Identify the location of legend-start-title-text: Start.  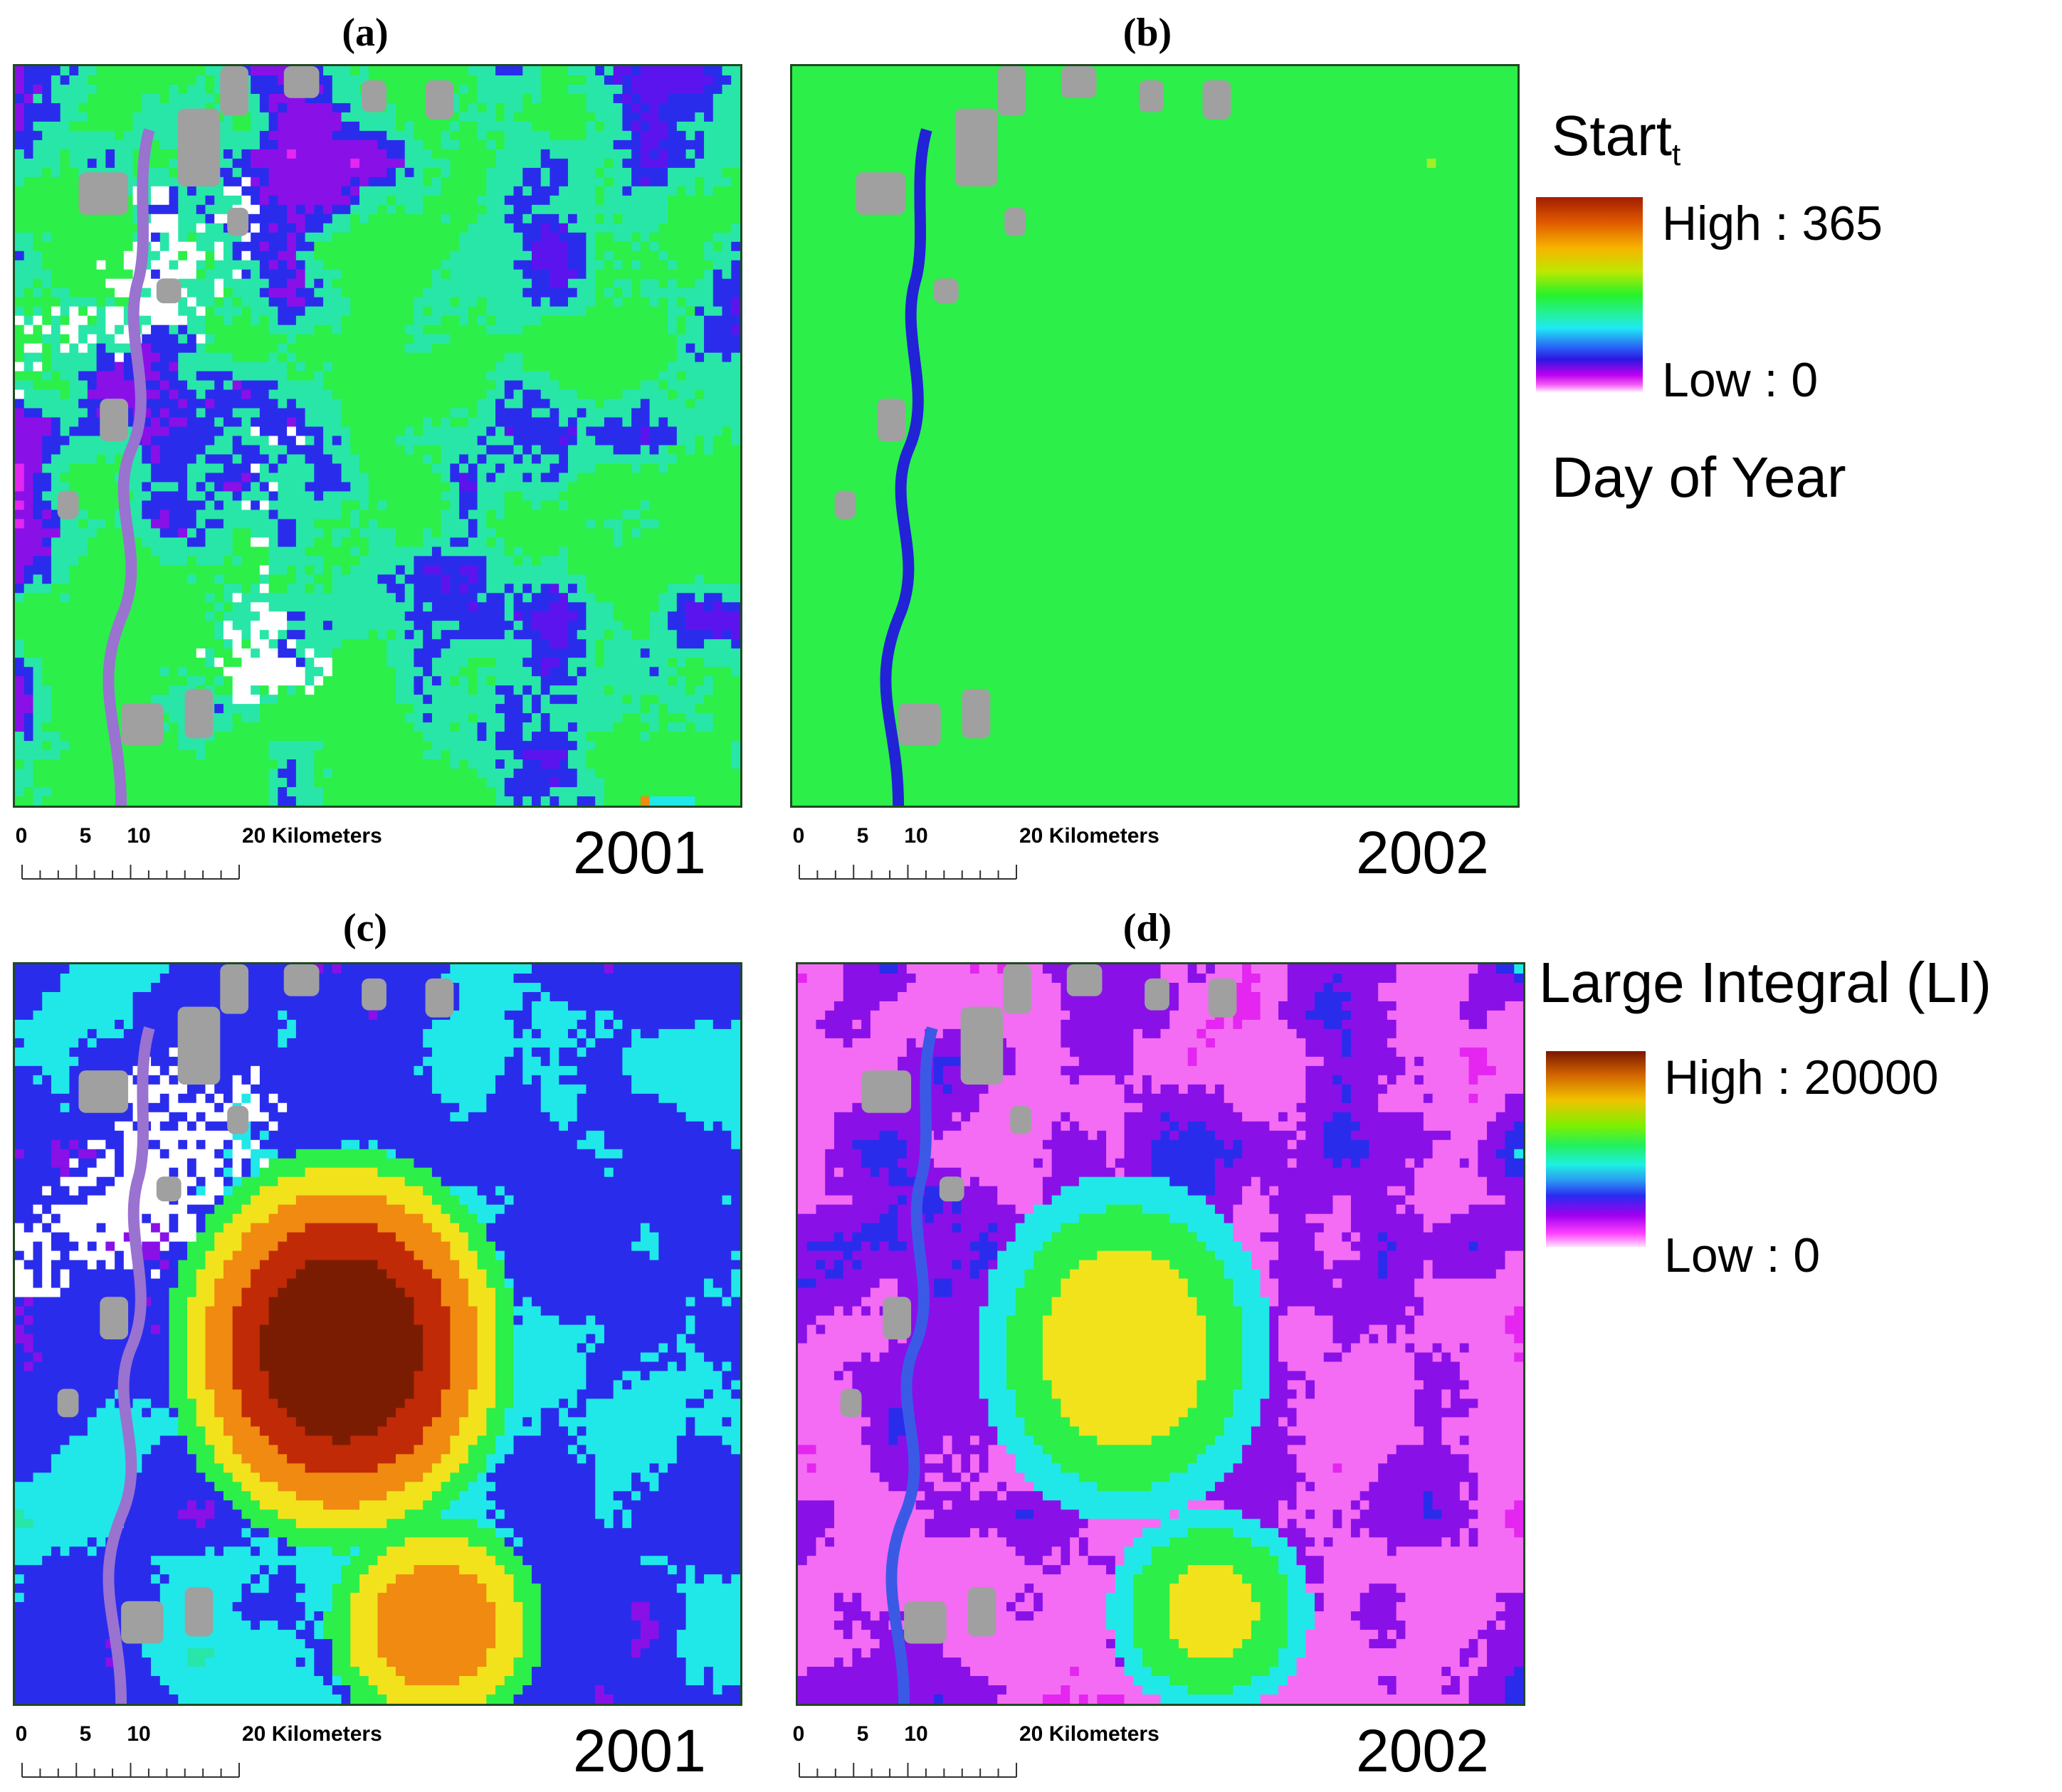
(1612, 135).